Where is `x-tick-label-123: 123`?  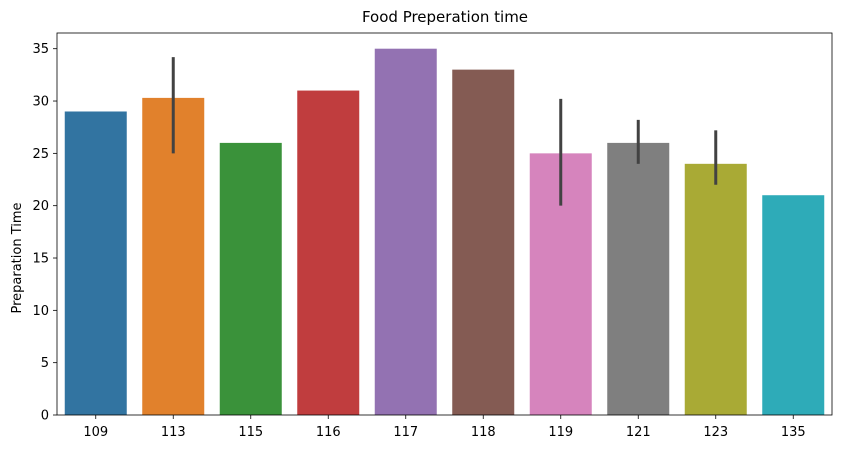
x-tick-label-123: 123 is located at coordinates (715, 432).